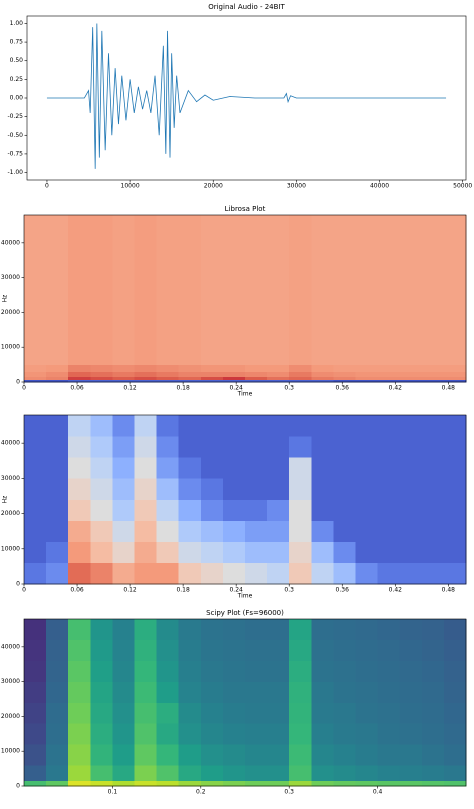  Describe the element at coordinates (289, 590) in the screenshot. I see `x-tick-label: 0.3` at that location.